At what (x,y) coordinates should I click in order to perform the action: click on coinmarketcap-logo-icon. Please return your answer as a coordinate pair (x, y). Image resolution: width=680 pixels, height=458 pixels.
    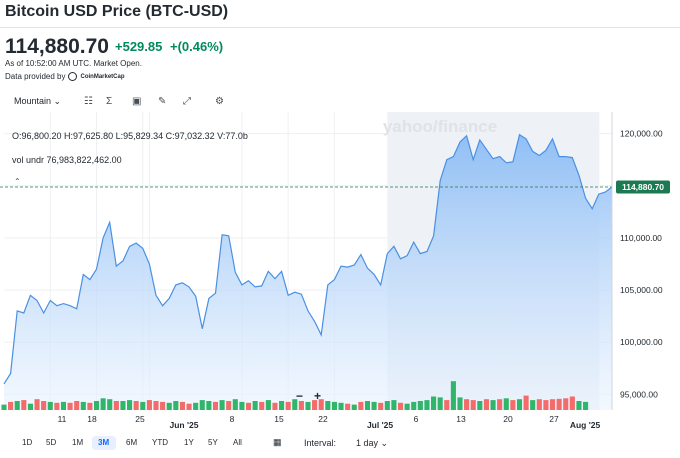
    Looking at the image, I should click on (73, 76).